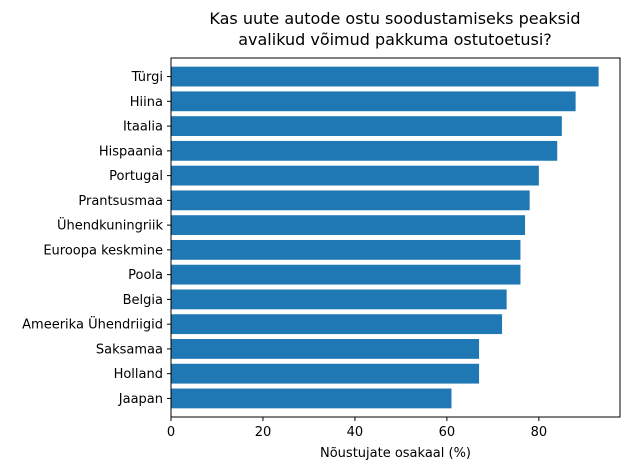  What do you see at coordinates (355, 432) in the screenshot?
I see `x-tick-label: 40` at bounding box center [355, 432].